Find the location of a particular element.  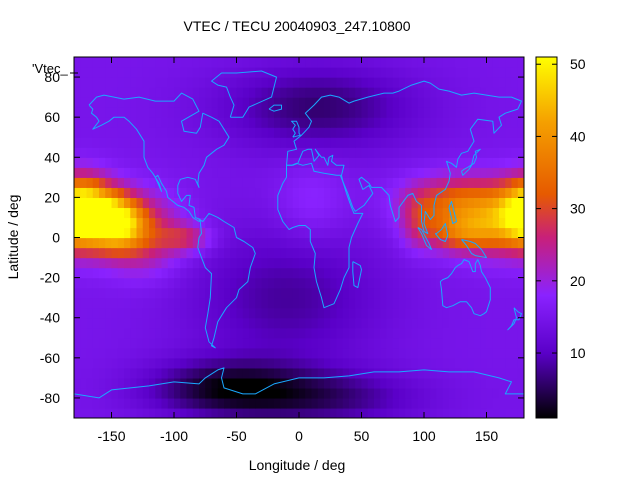

y-tick-label: -20 is located at coordinates (50, 278).